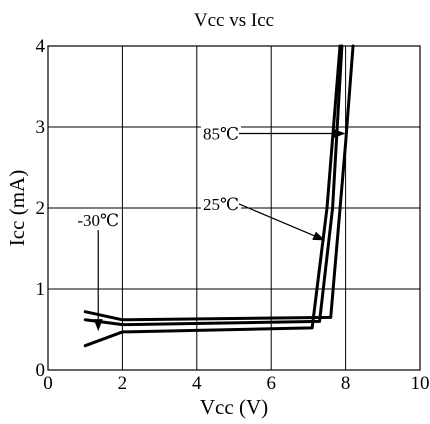 This screenshot has height=424, width=430. I want to click on x-tick-label: 10, so click(420, 383).